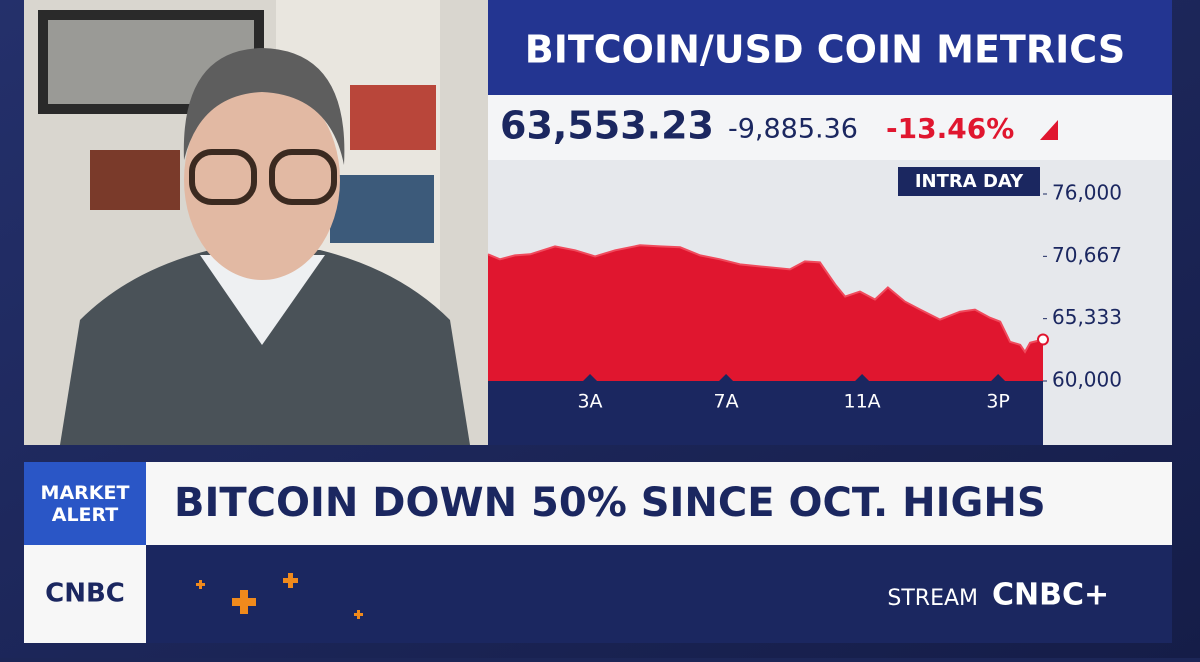 This screenshot has height=662, width=1200. Describe the element at coordinates (607, 126) in the screenshot. I see `price: 63,553.23` at that location.